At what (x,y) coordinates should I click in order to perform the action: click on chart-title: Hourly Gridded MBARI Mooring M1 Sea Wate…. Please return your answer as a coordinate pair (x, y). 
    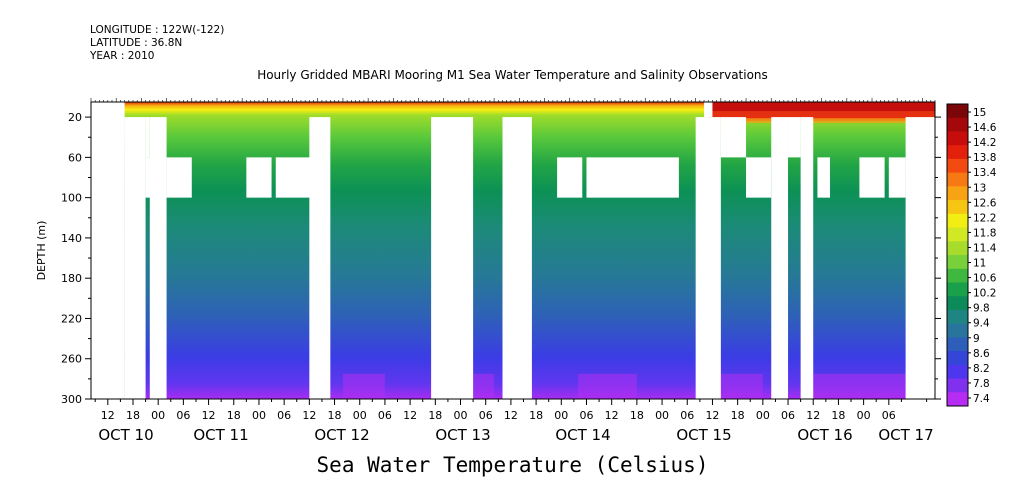
    Looking at the image, I should click on (512, 75).